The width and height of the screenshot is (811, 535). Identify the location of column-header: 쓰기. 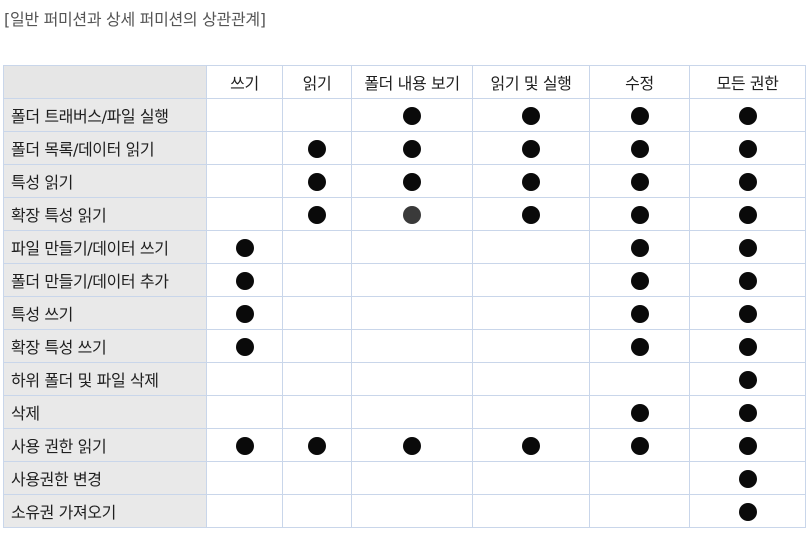
(244, 82).